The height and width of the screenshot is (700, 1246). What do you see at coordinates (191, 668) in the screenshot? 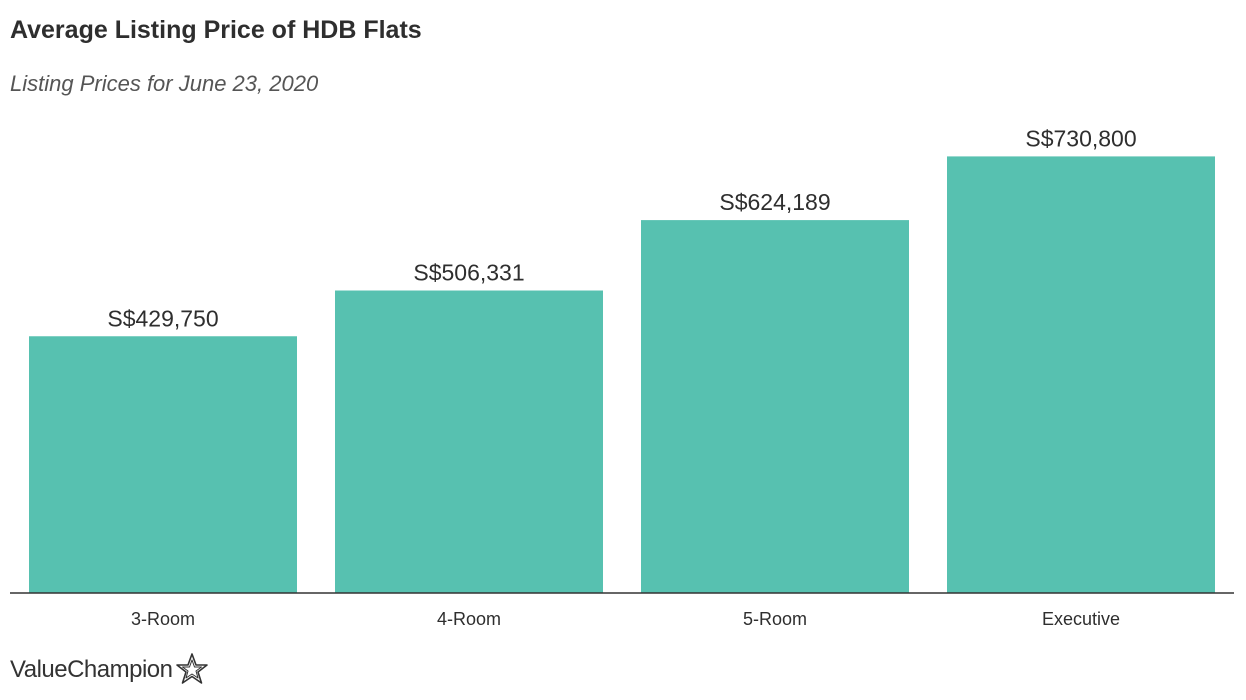
I see `star-outline-icon` at bounding box center [191, 668].